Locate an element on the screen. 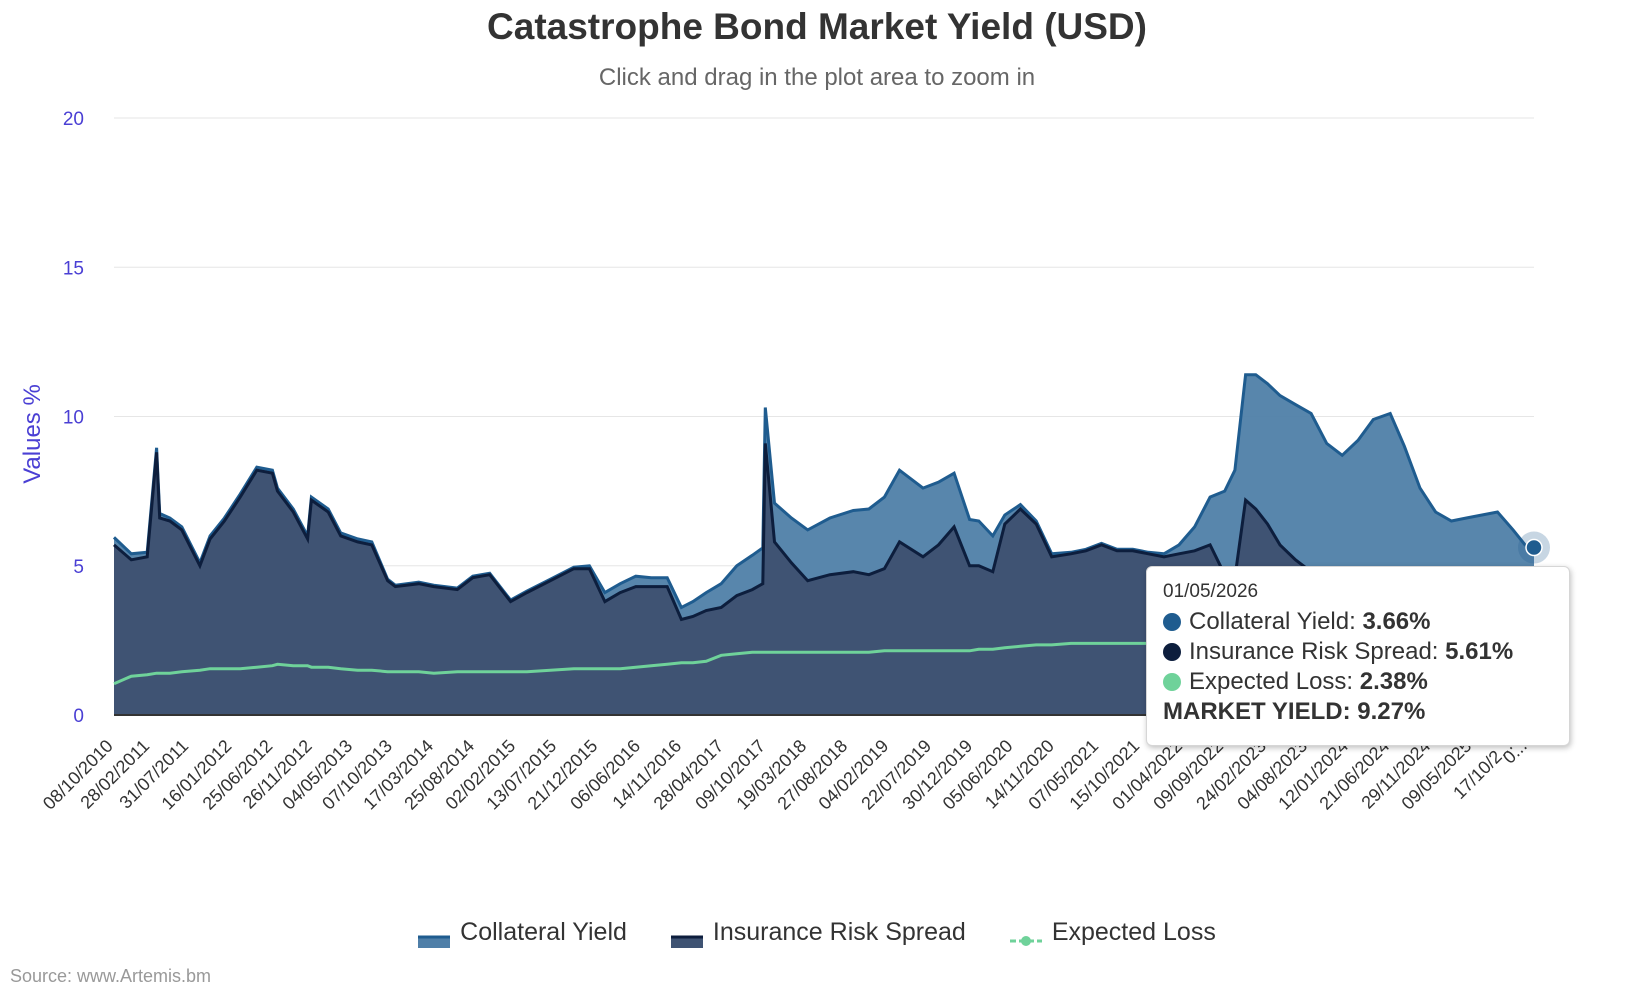  legend-item-expected-loss: Expected Loss is located at coordinates (1112, 932).